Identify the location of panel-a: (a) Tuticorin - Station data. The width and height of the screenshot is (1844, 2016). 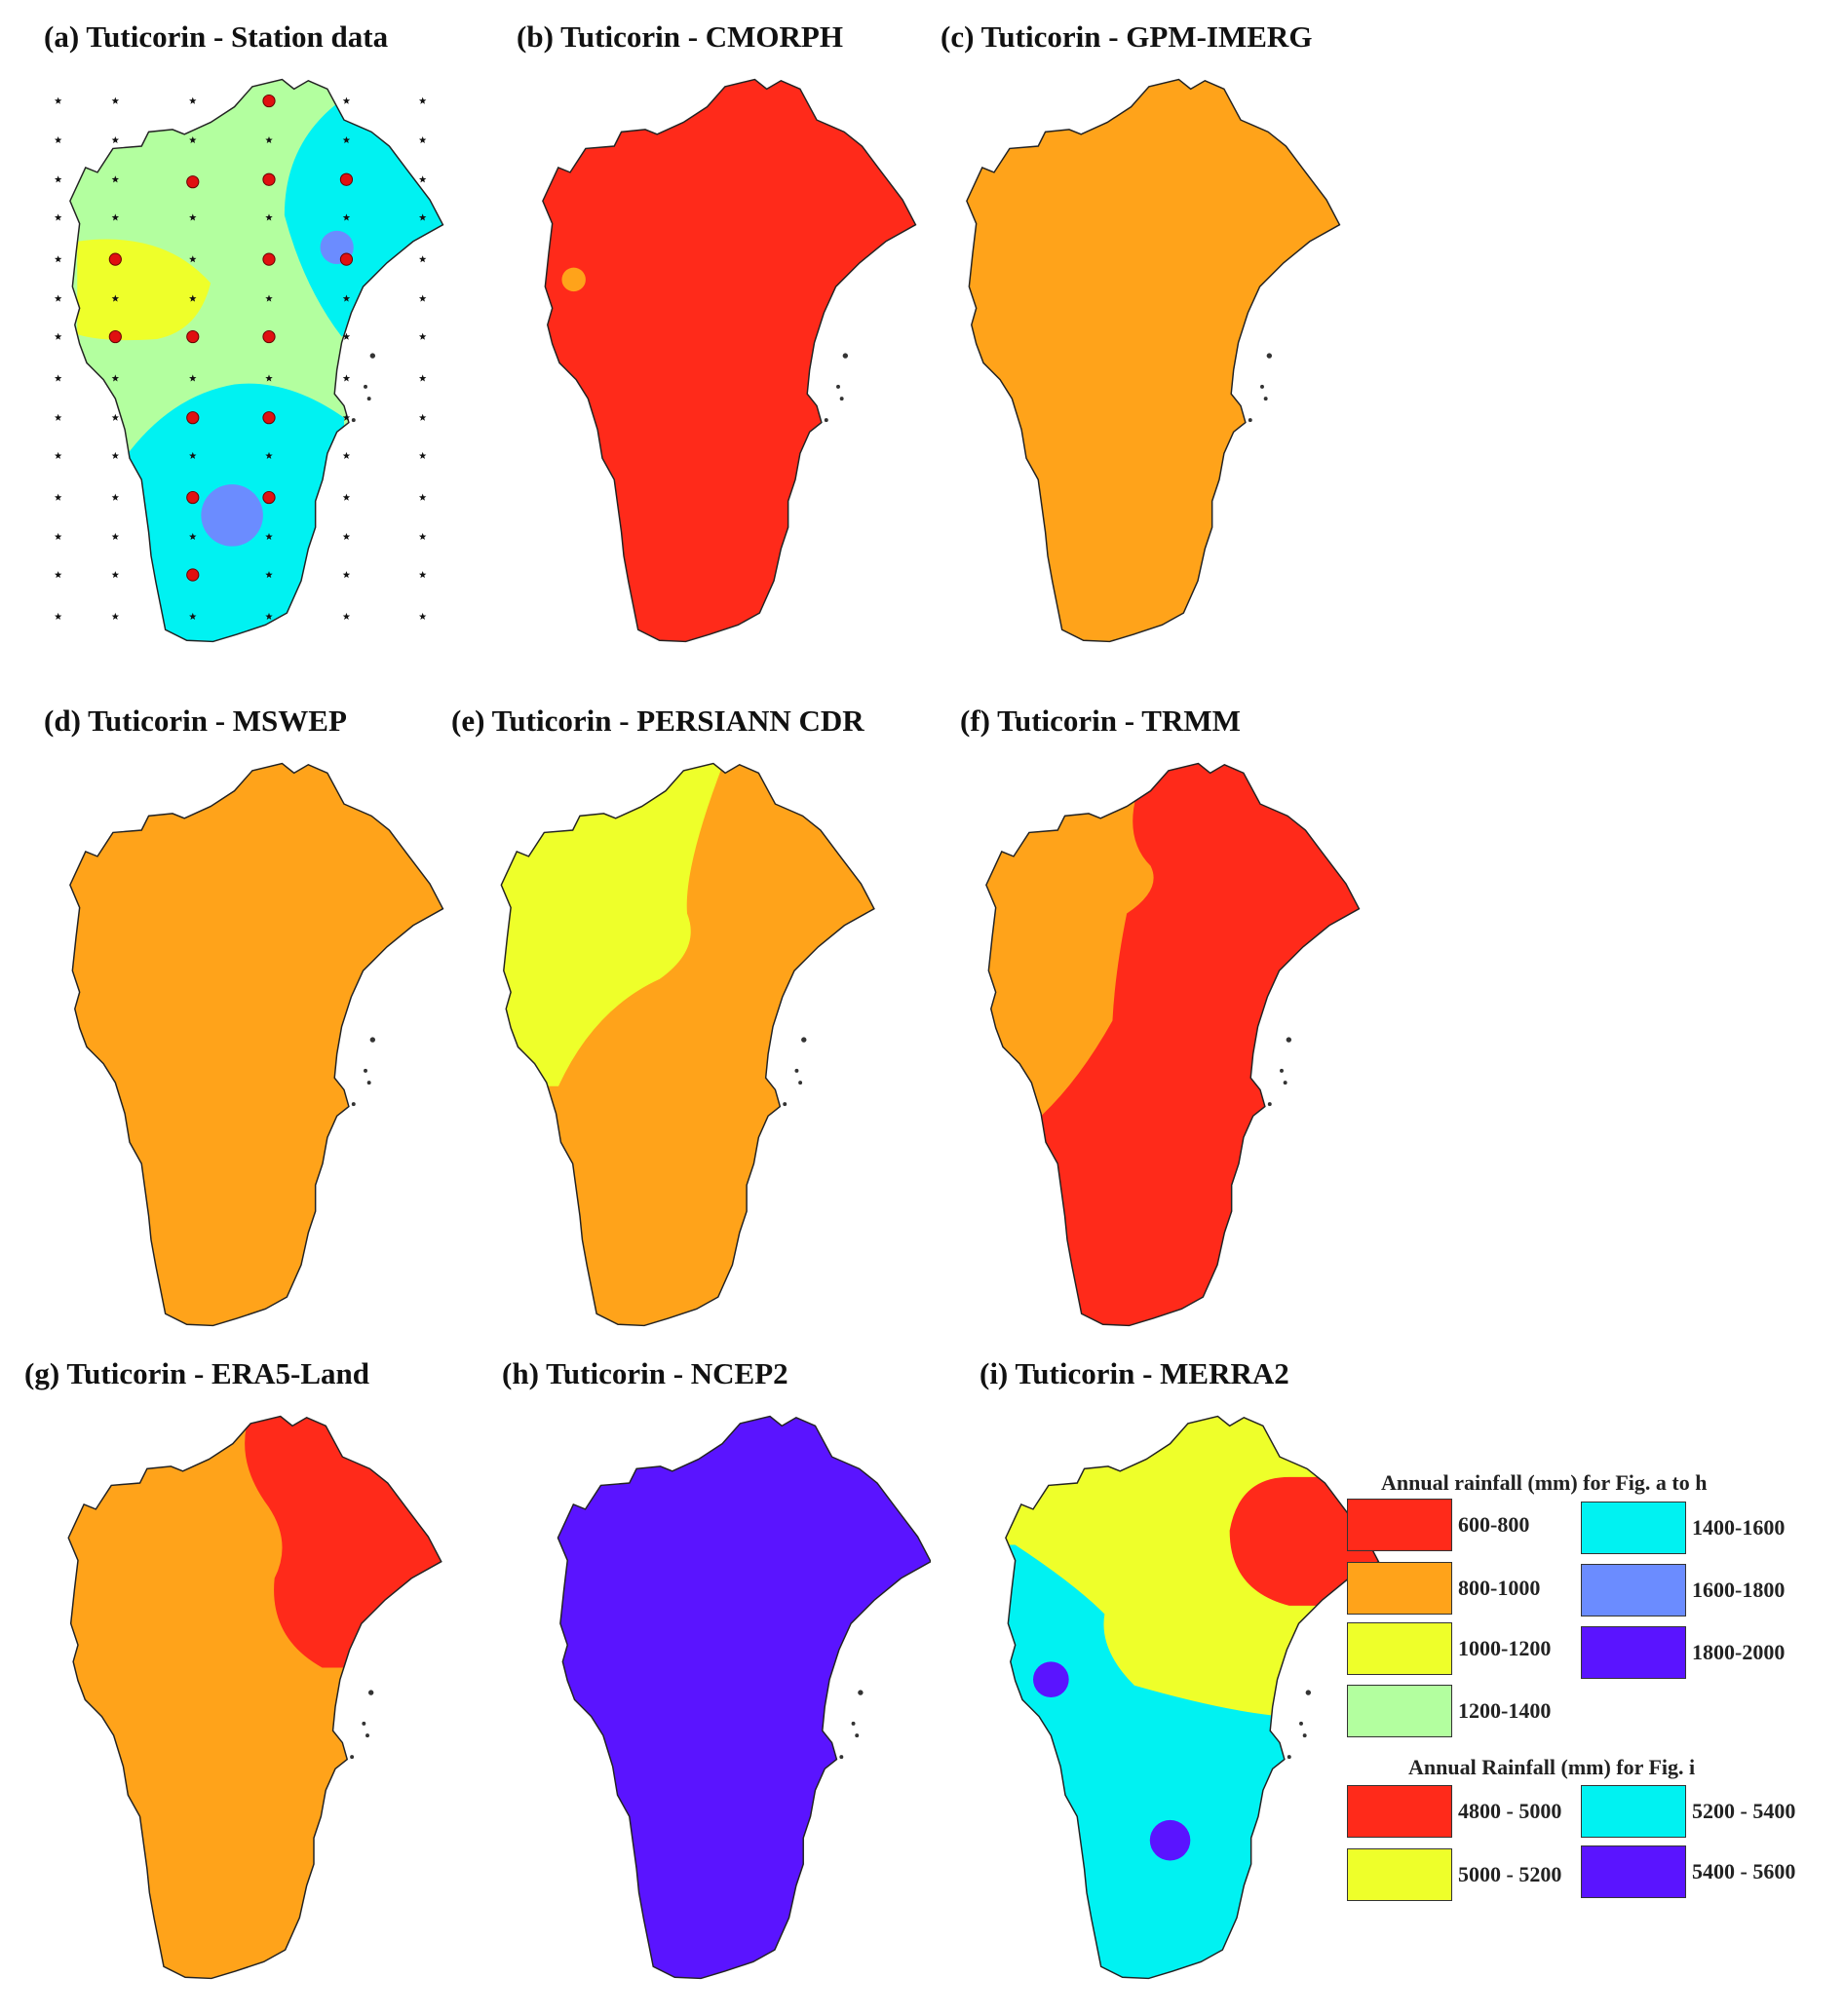
(278, 331).